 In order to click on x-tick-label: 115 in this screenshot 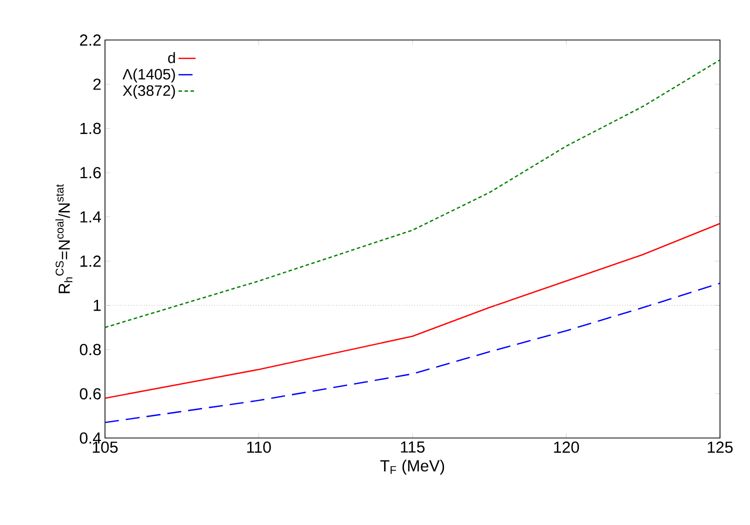, I will do `click(412, 447)`.